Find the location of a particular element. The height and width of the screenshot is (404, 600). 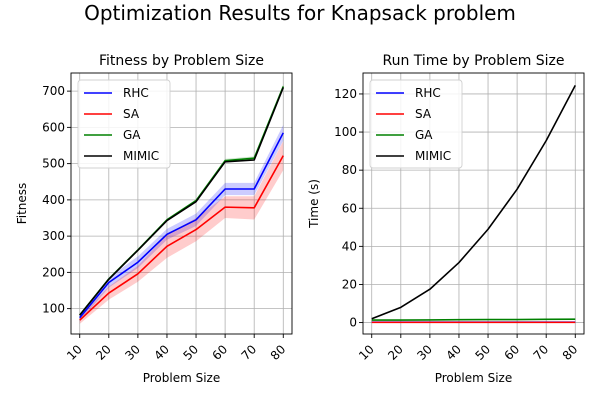

y-tick-label: 200 is located at coordinates (53, 272).